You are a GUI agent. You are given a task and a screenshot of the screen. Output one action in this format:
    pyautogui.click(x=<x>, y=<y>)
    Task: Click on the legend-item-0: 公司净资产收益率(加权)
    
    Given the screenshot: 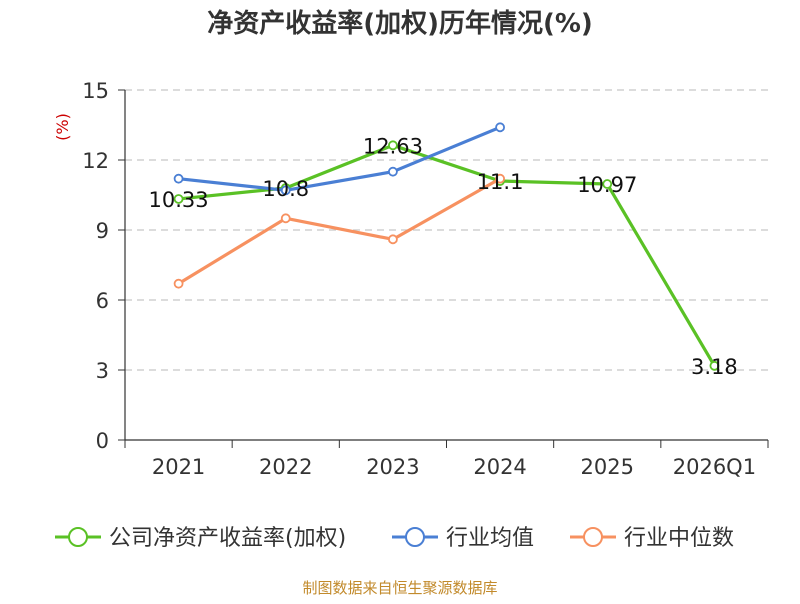 What is the action you would take?
    pyautogui.click(x=200, y=538)
    